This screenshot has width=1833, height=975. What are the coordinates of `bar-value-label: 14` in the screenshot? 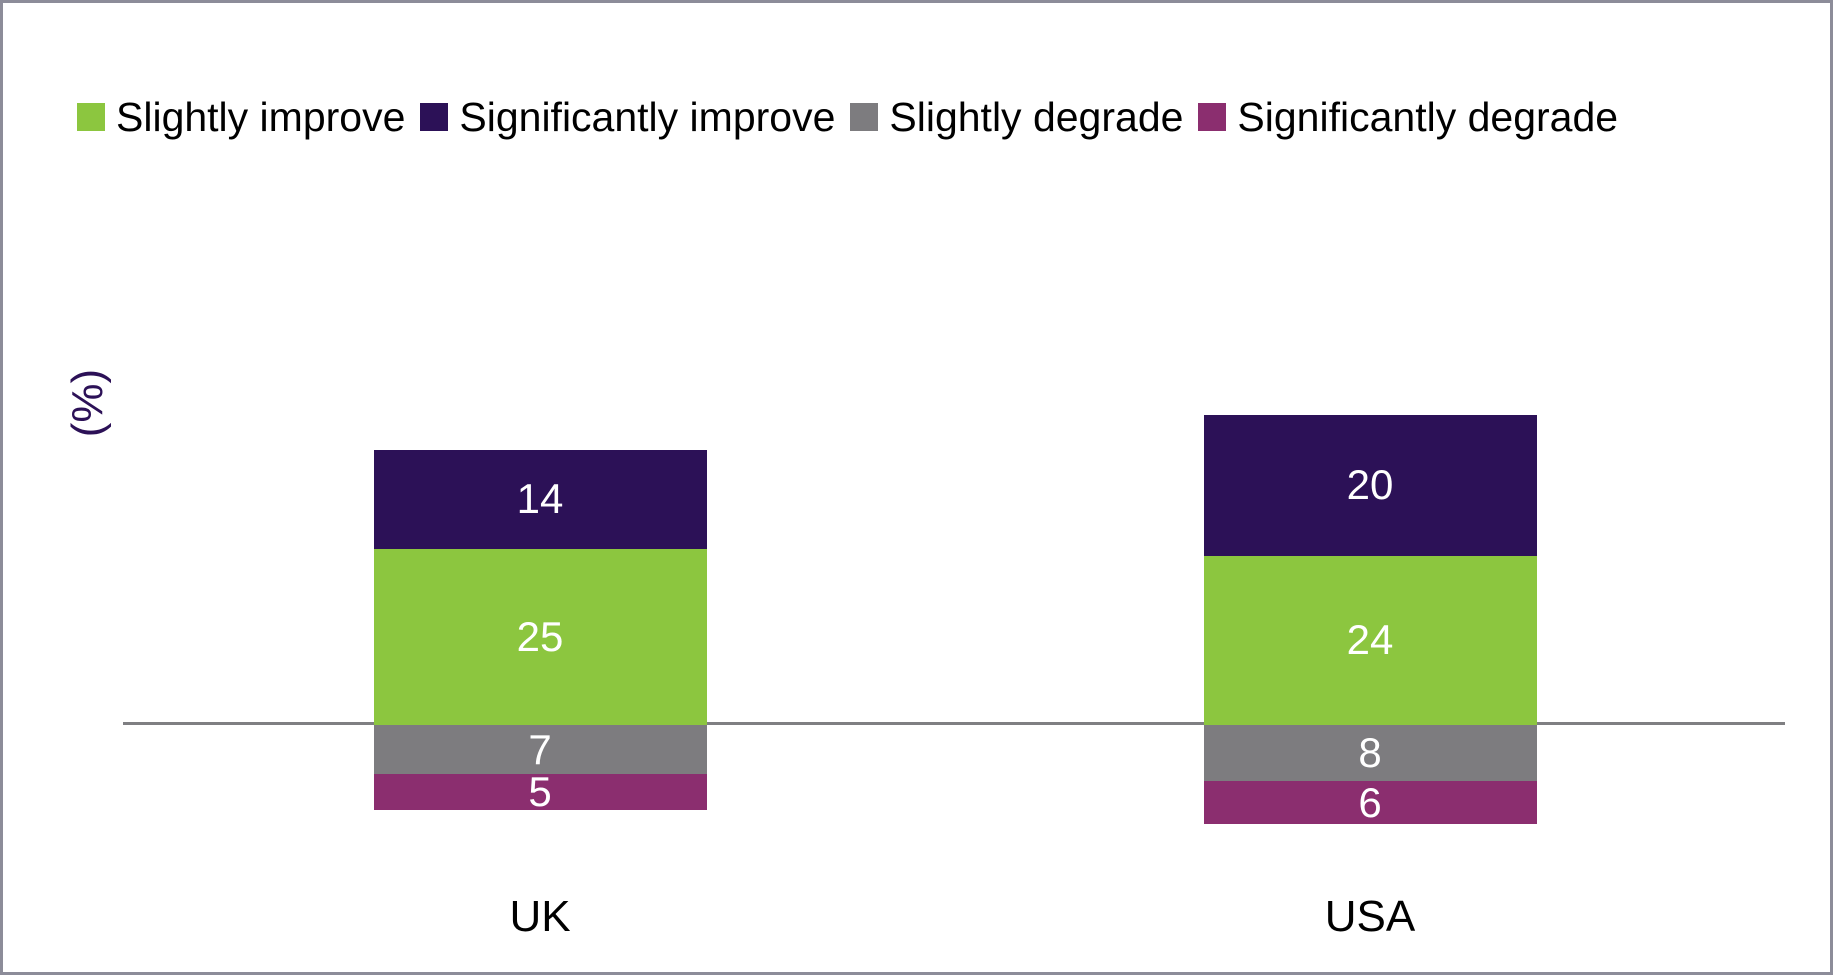 It's located at (540, 499).